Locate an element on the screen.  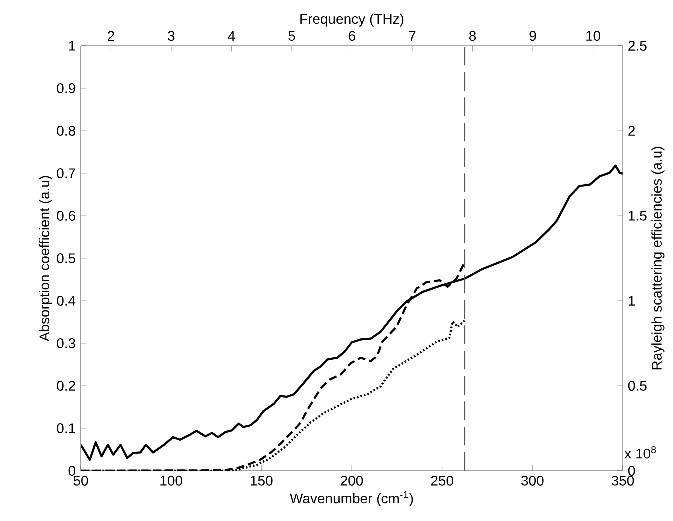
y2-tick-label: 0.5 is located at coordinates (637, 386).